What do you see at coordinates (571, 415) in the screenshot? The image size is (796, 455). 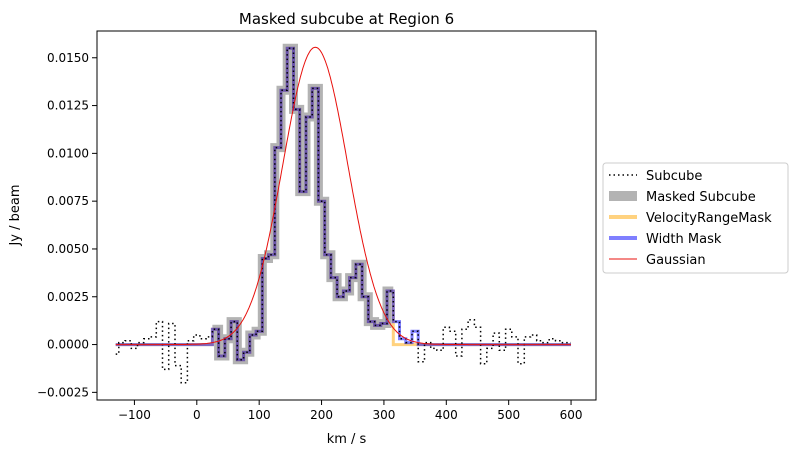 I see `x-tick-label: 600` at bounding box center [571, 415].